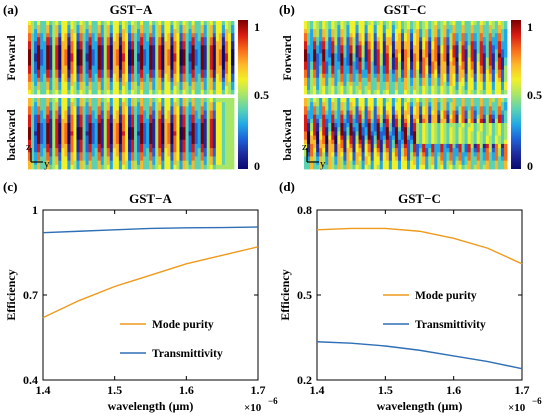 The height and width of the screenshot is (419, 550). Describe the element at coordinates (304, 380) in the screenshot. I see `y-tick-label: 0.2` at that location.